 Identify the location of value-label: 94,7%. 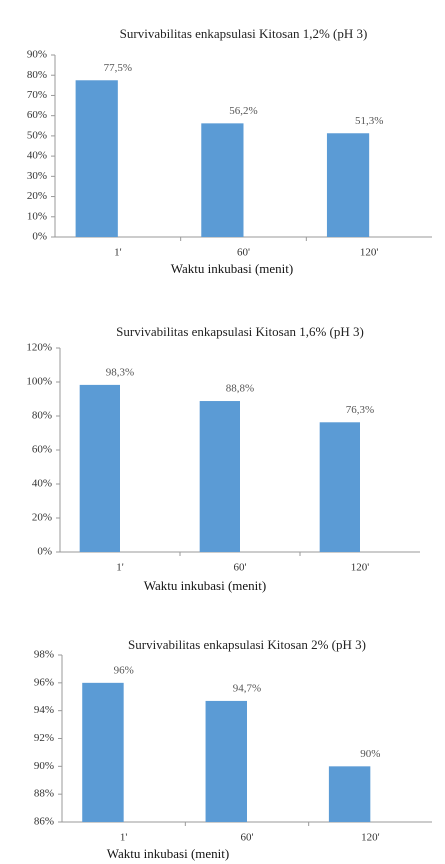
(247, 688).